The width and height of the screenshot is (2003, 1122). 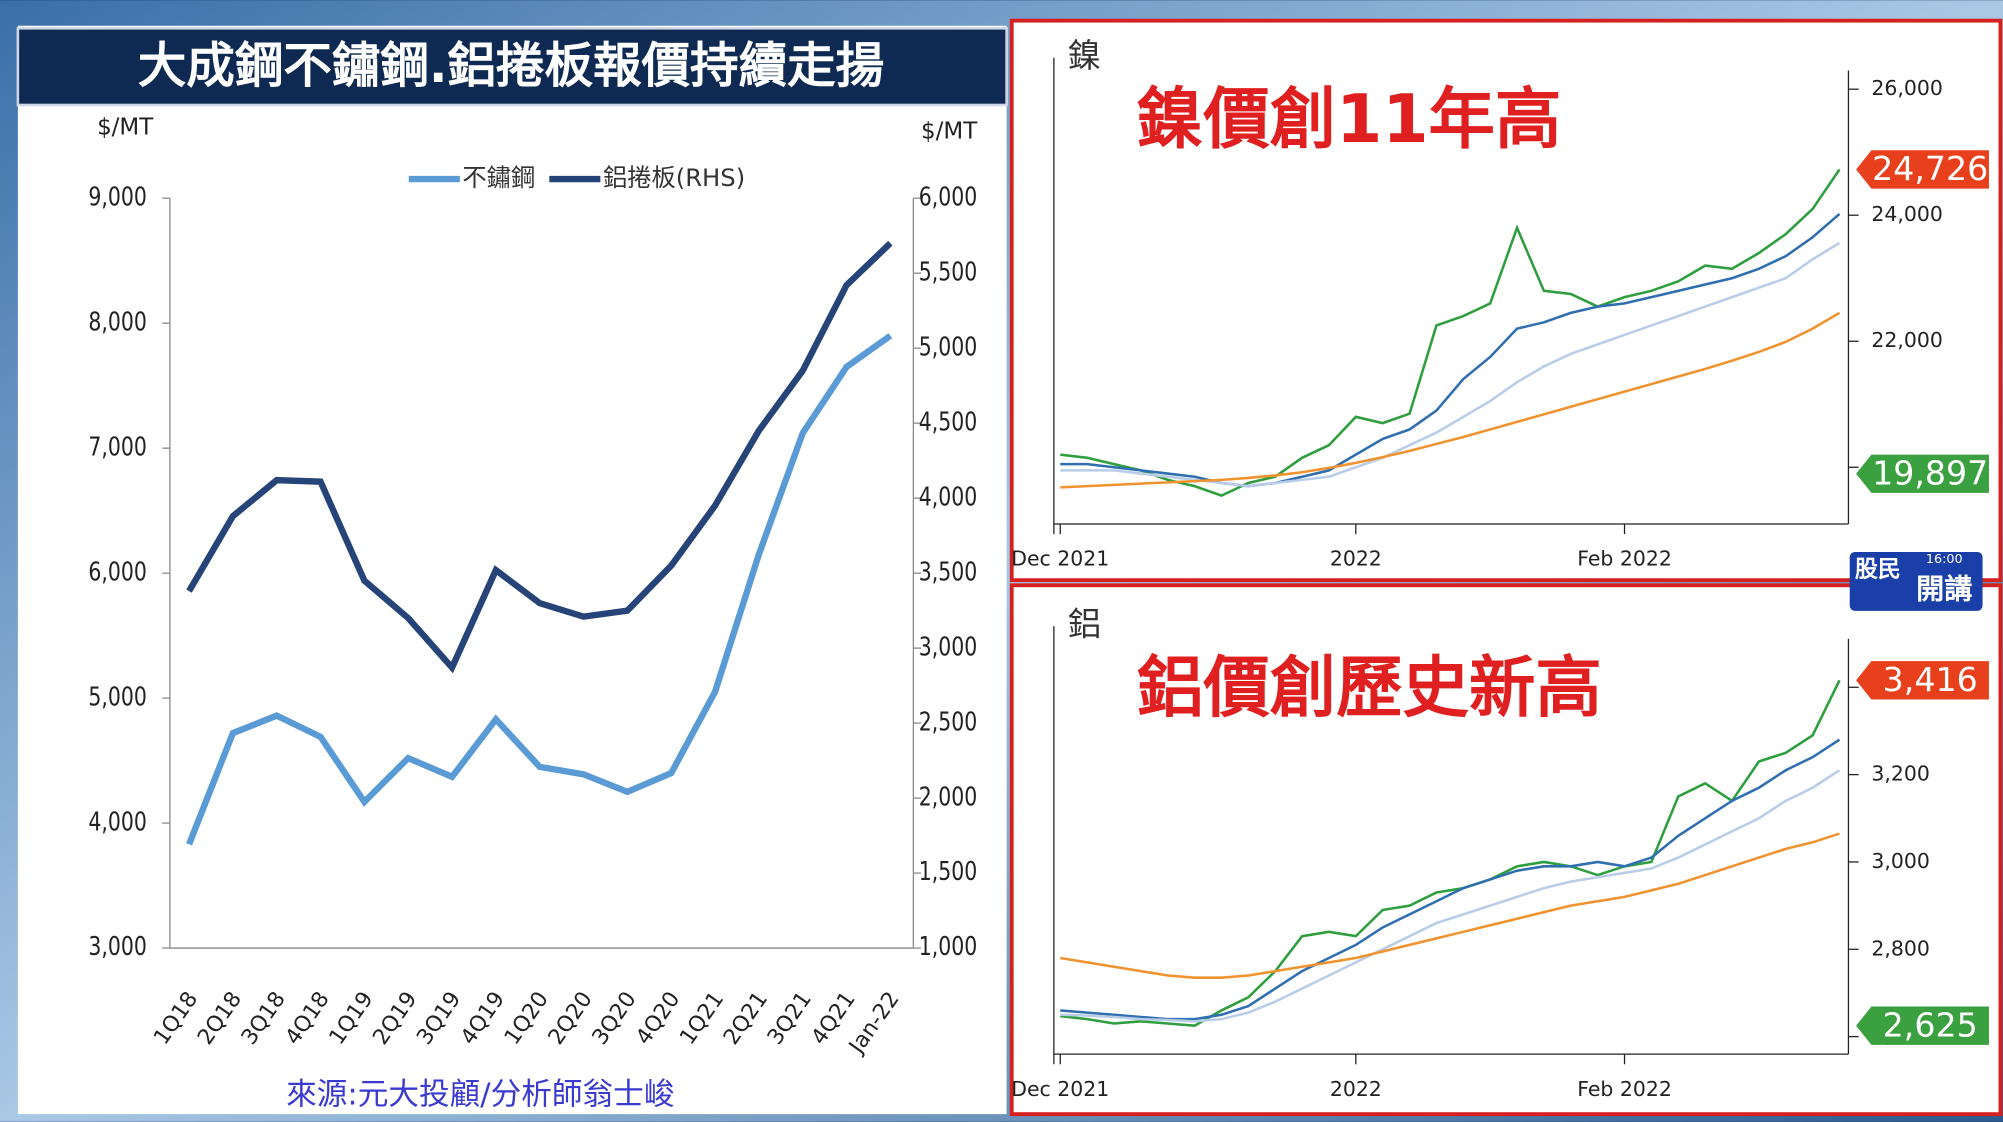 I want to click on y-tick-label: 5,000, so click(x=117, y=697).